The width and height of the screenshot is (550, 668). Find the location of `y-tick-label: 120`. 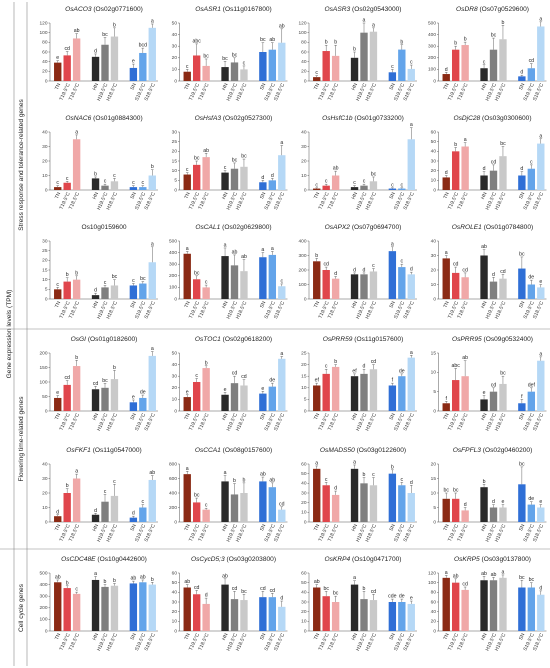

y-tick-label: 120 is located at coordinates (43, 23).